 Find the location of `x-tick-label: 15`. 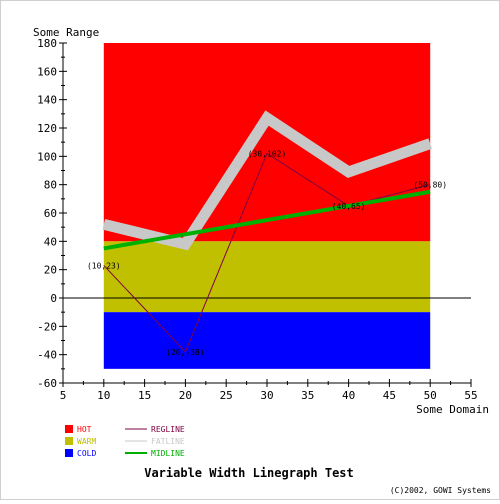

x-tick-label: 15 is located at coordinates (144, 395).